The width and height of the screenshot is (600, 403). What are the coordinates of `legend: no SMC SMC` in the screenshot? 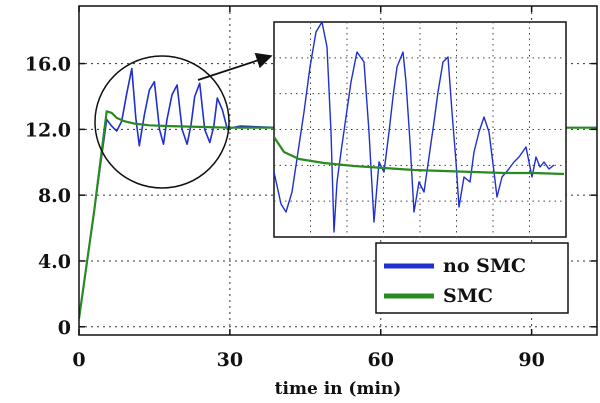 It's located at (472, 278).